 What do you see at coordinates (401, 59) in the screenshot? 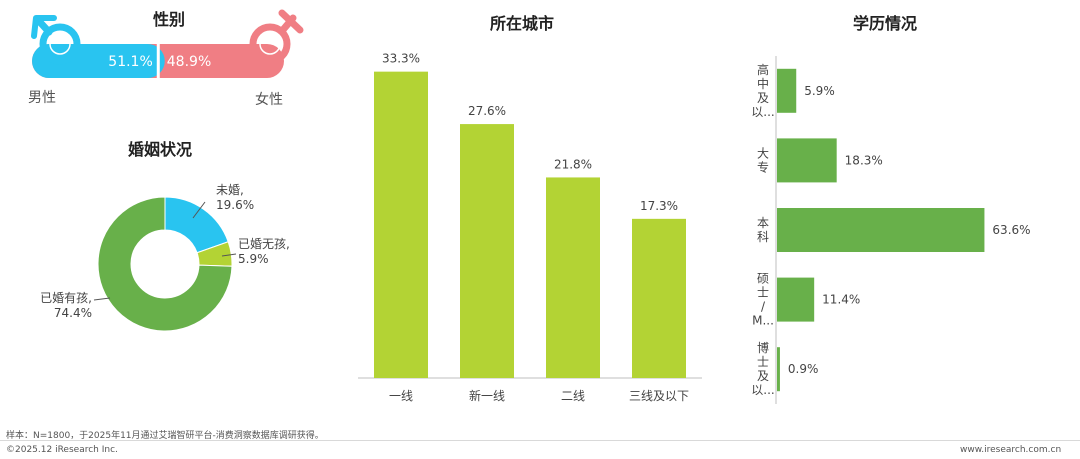
I see `city-bar-value: 33.3%` at bounding box center [401, 59].